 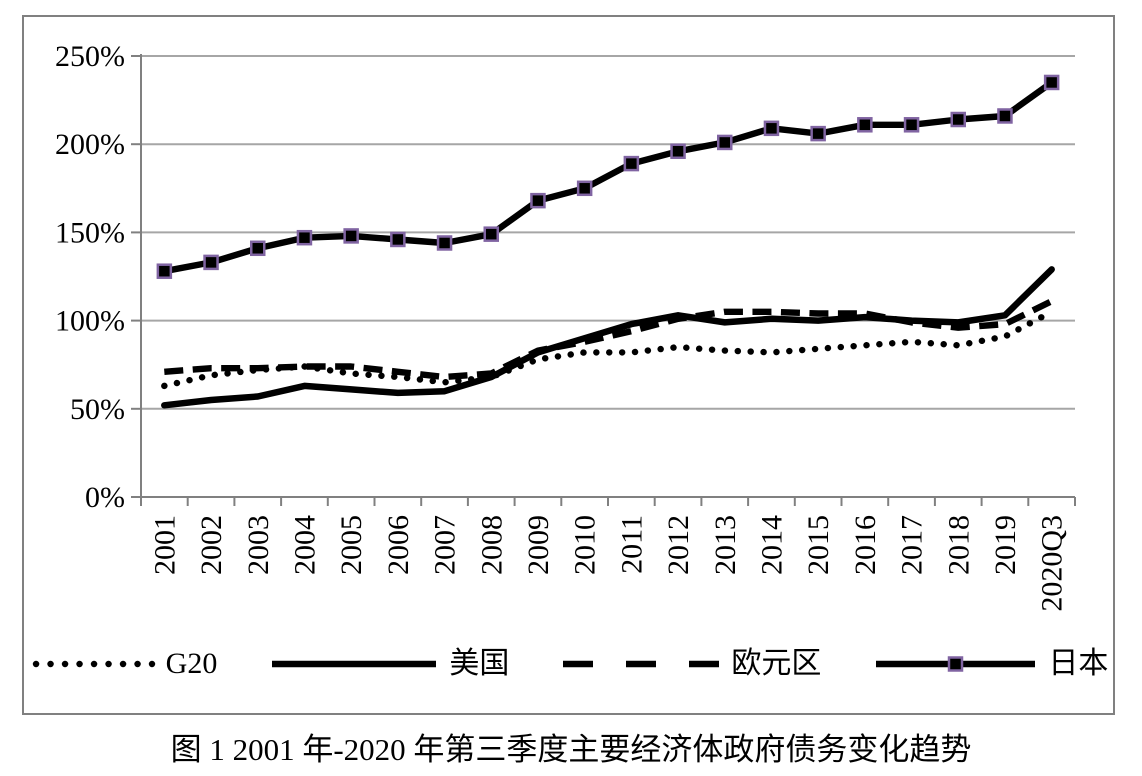 I want to click on marker-line-swatch-icon, so click(x=956, y=664).